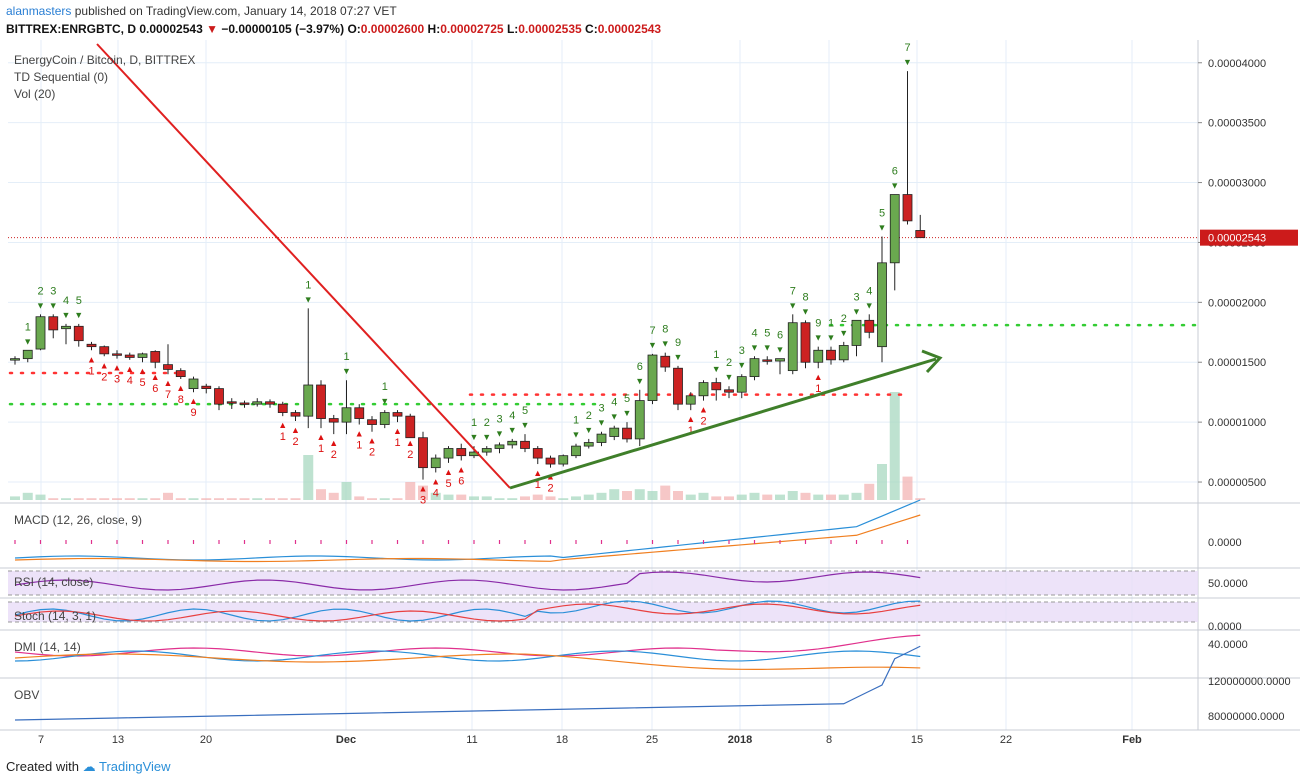 This screenshot has width=1300, height=784. Describe the element at coordinates (1237, 303) in the screenshot. I see `price-tick-label: 0.00002000` at that location.